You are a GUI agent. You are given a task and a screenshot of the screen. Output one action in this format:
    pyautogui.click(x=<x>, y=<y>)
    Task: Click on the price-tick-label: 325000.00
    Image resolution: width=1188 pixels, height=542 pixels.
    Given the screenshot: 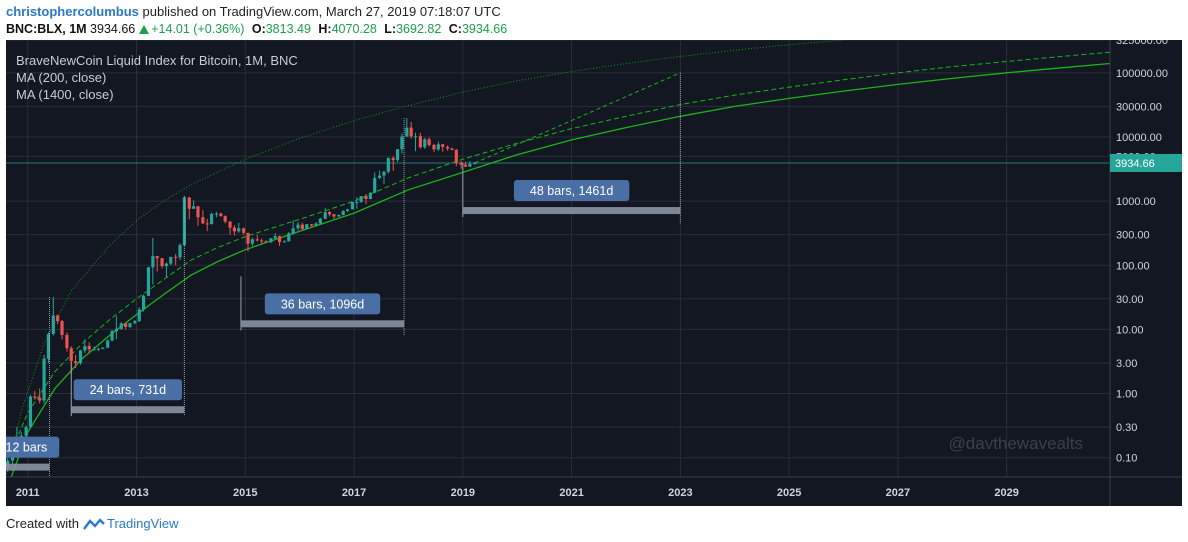 What is the action you would take?
    pyautogui.click(x=1142, y=43)
    